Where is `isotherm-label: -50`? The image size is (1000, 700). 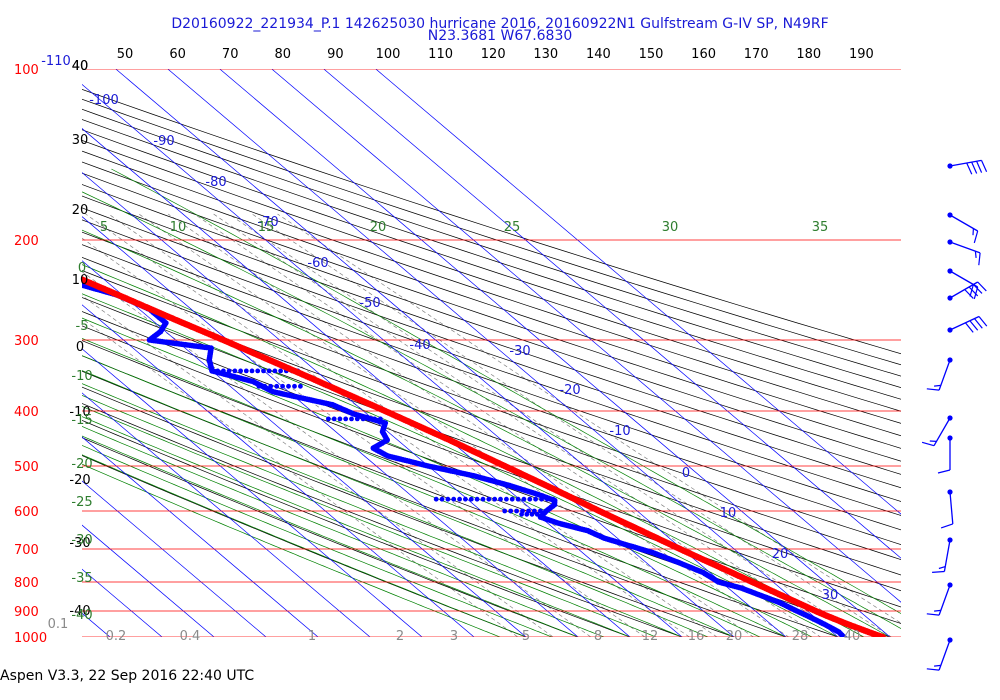
isotherm-label: -50 is located at coordinates (369, 303).